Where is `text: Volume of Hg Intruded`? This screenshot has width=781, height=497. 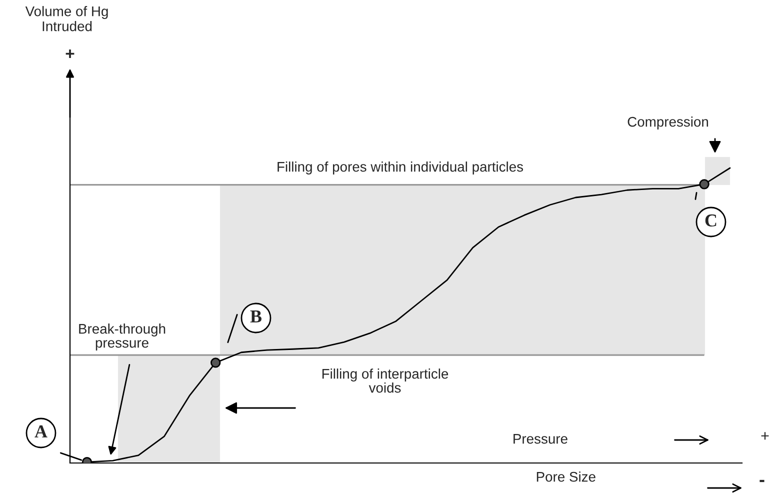
text: Volume of Hg Intruded is located at coordinates (66, 19).